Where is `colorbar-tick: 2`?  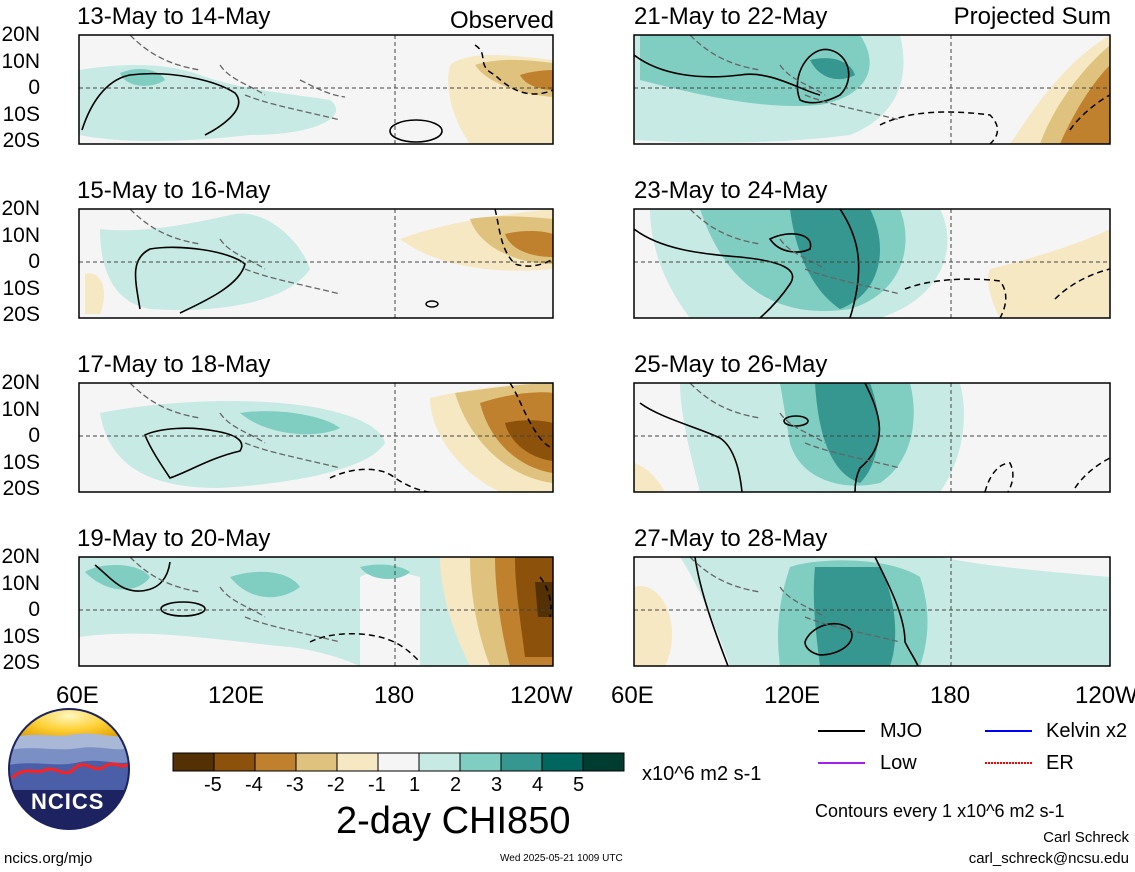
colorbar-tick: 2 is located at coordinates (456, 785).